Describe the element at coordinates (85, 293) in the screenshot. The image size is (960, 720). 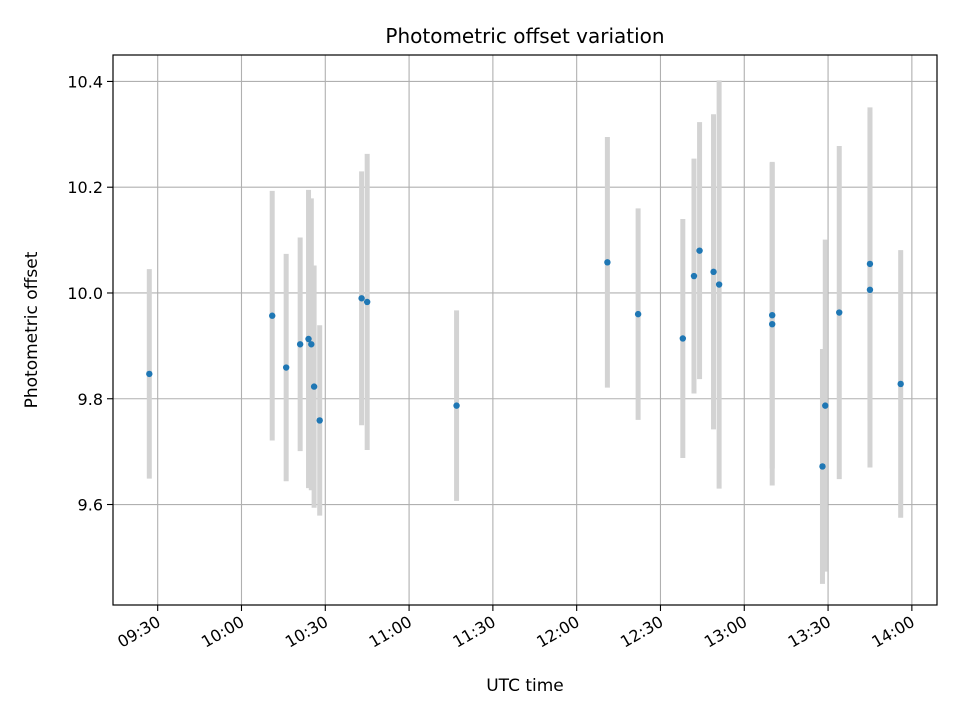
I see `y-tick-label: 10.0` at that location.